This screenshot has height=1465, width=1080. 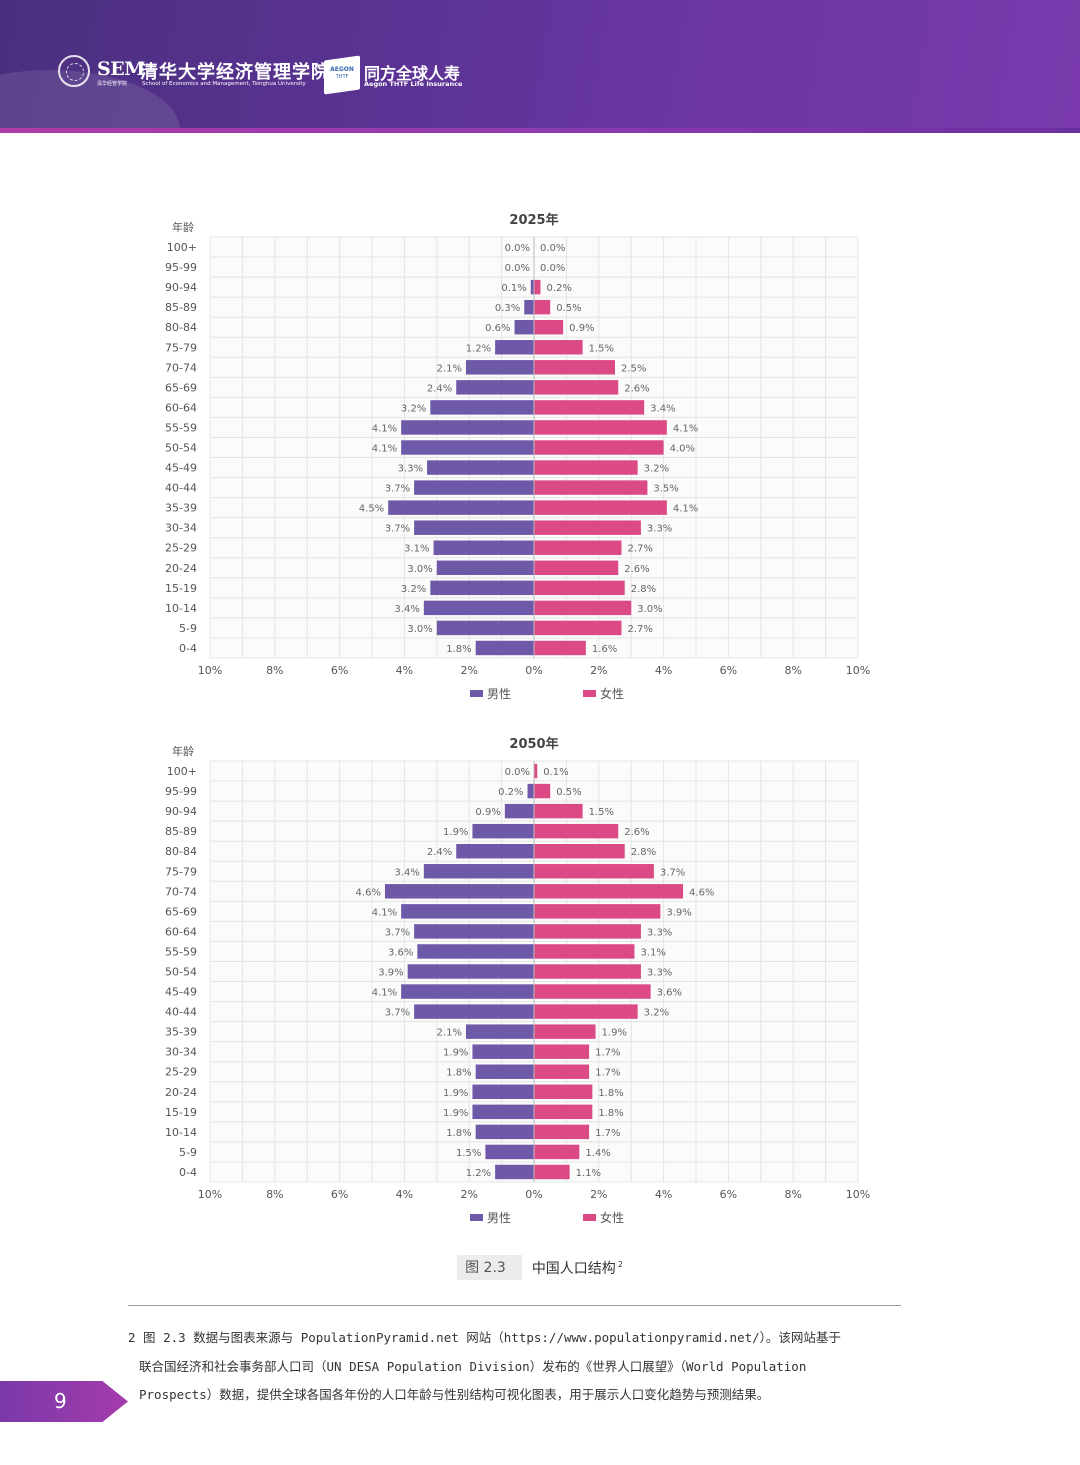 What do you see at coordinates (662, 408) in the screenshot?
I see `data-label-female: 3.4%` at bounding box center [662, 408].